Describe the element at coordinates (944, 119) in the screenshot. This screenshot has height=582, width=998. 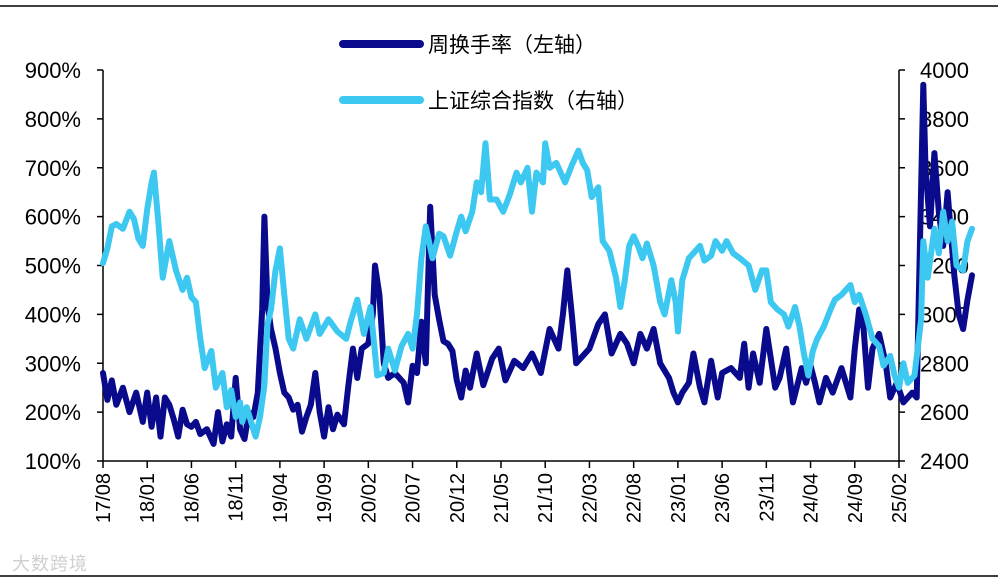
I see `right-tick-label: 3800` at that location.